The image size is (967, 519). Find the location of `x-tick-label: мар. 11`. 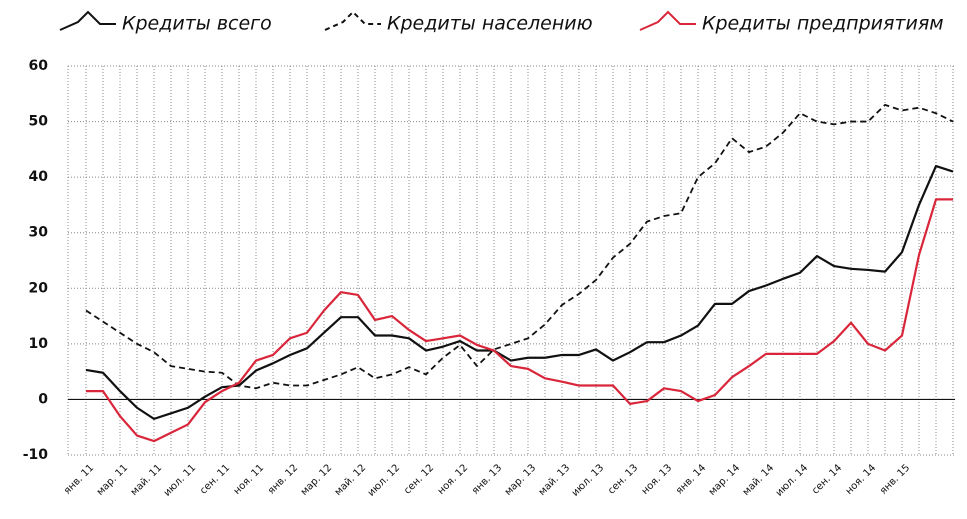

x-tick-label: мар. 11 is located at coordinates (112, 479).